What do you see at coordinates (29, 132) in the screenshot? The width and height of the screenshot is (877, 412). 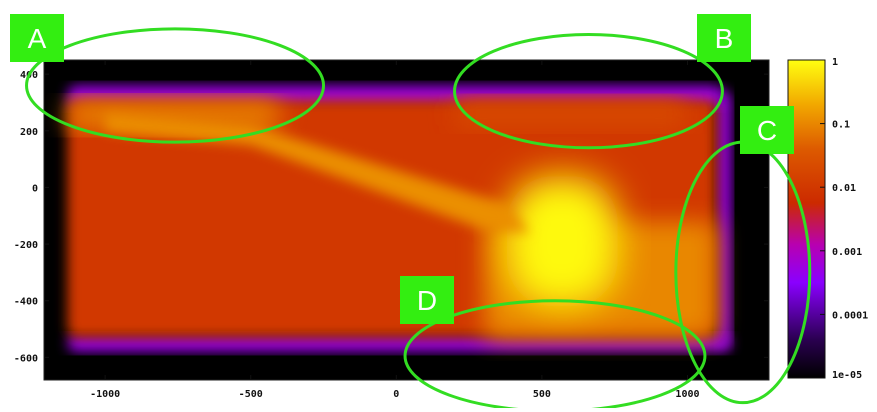 I see `y-tick-label: 200` at bounding box center [29, 132].